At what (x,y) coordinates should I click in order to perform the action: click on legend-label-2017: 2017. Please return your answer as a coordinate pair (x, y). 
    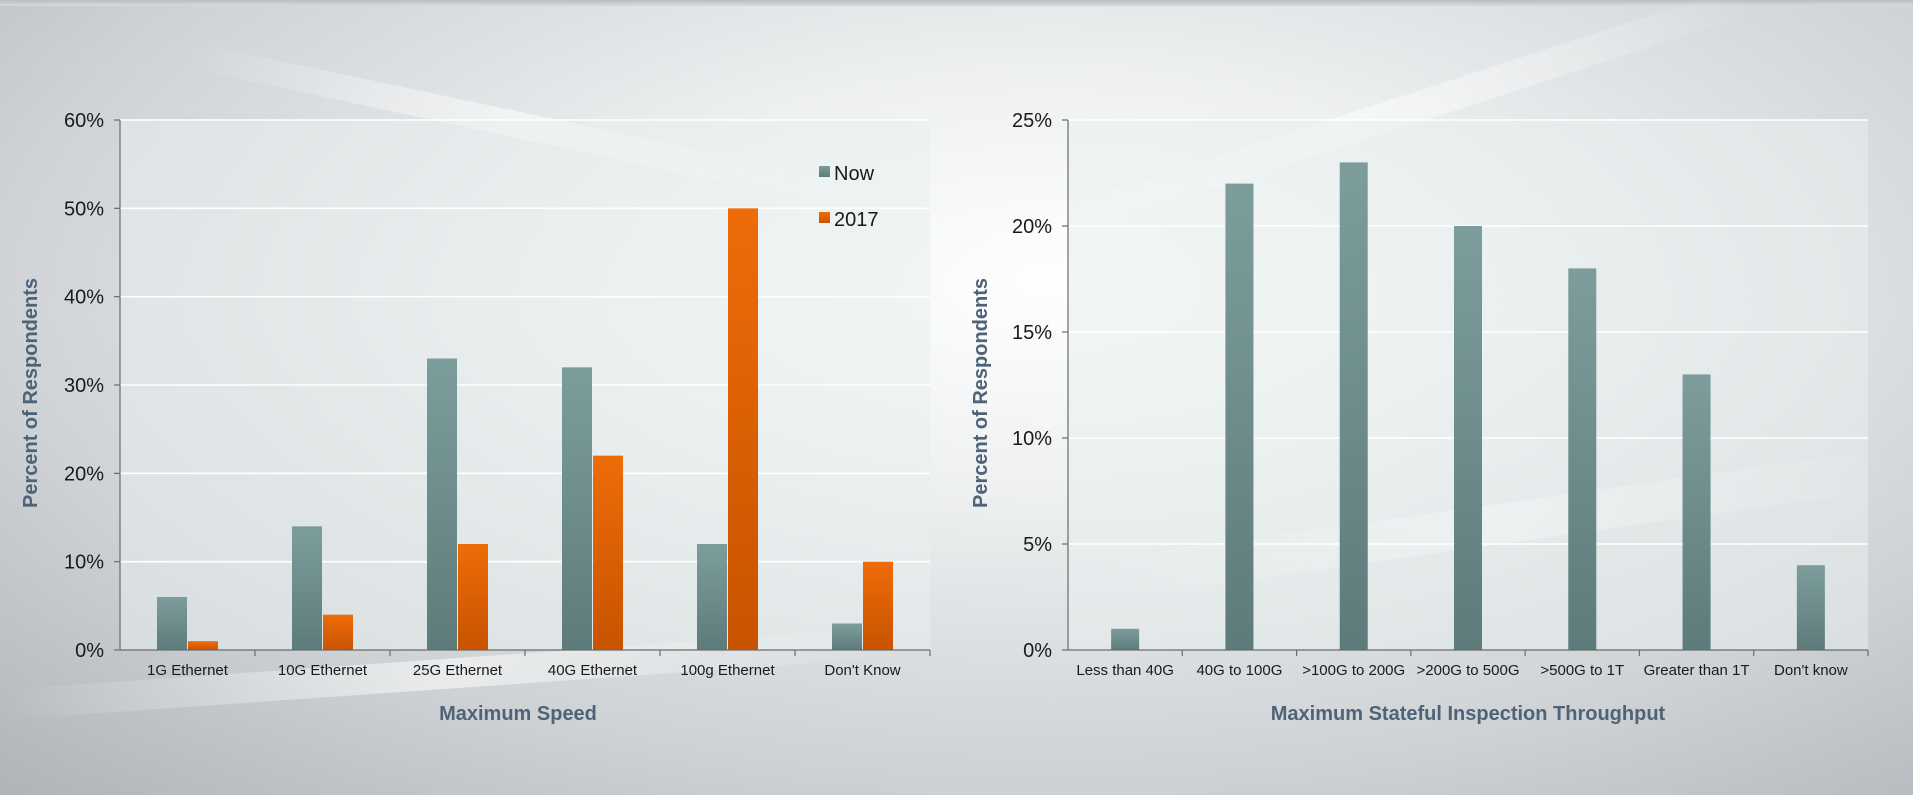
    Looking at the image, I should click on (856, 220).